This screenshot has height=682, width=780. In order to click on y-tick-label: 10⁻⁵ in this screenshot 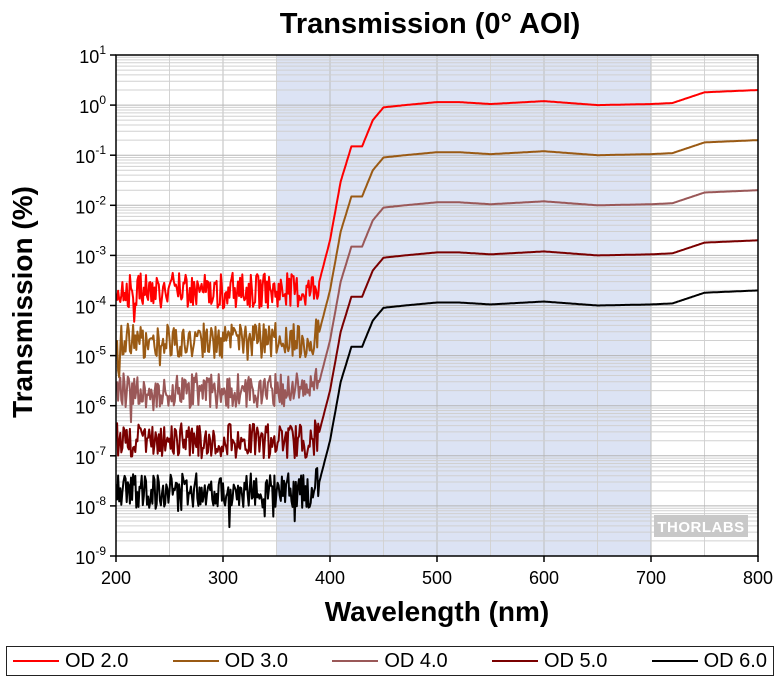, I will do `click(90, 356)`.